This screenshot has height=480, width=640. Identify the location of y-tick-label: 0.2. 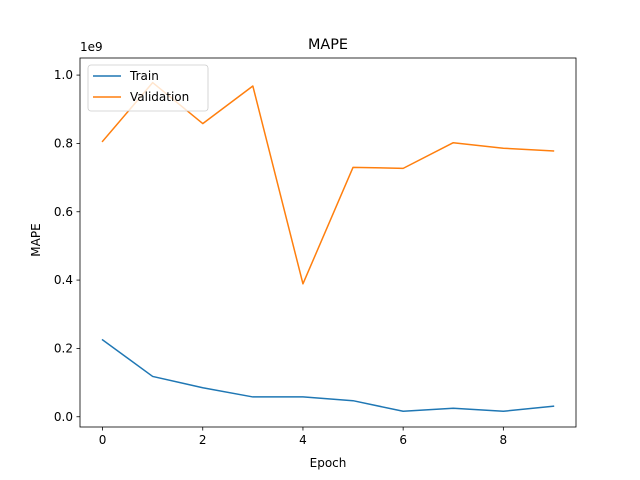
(63, 348).